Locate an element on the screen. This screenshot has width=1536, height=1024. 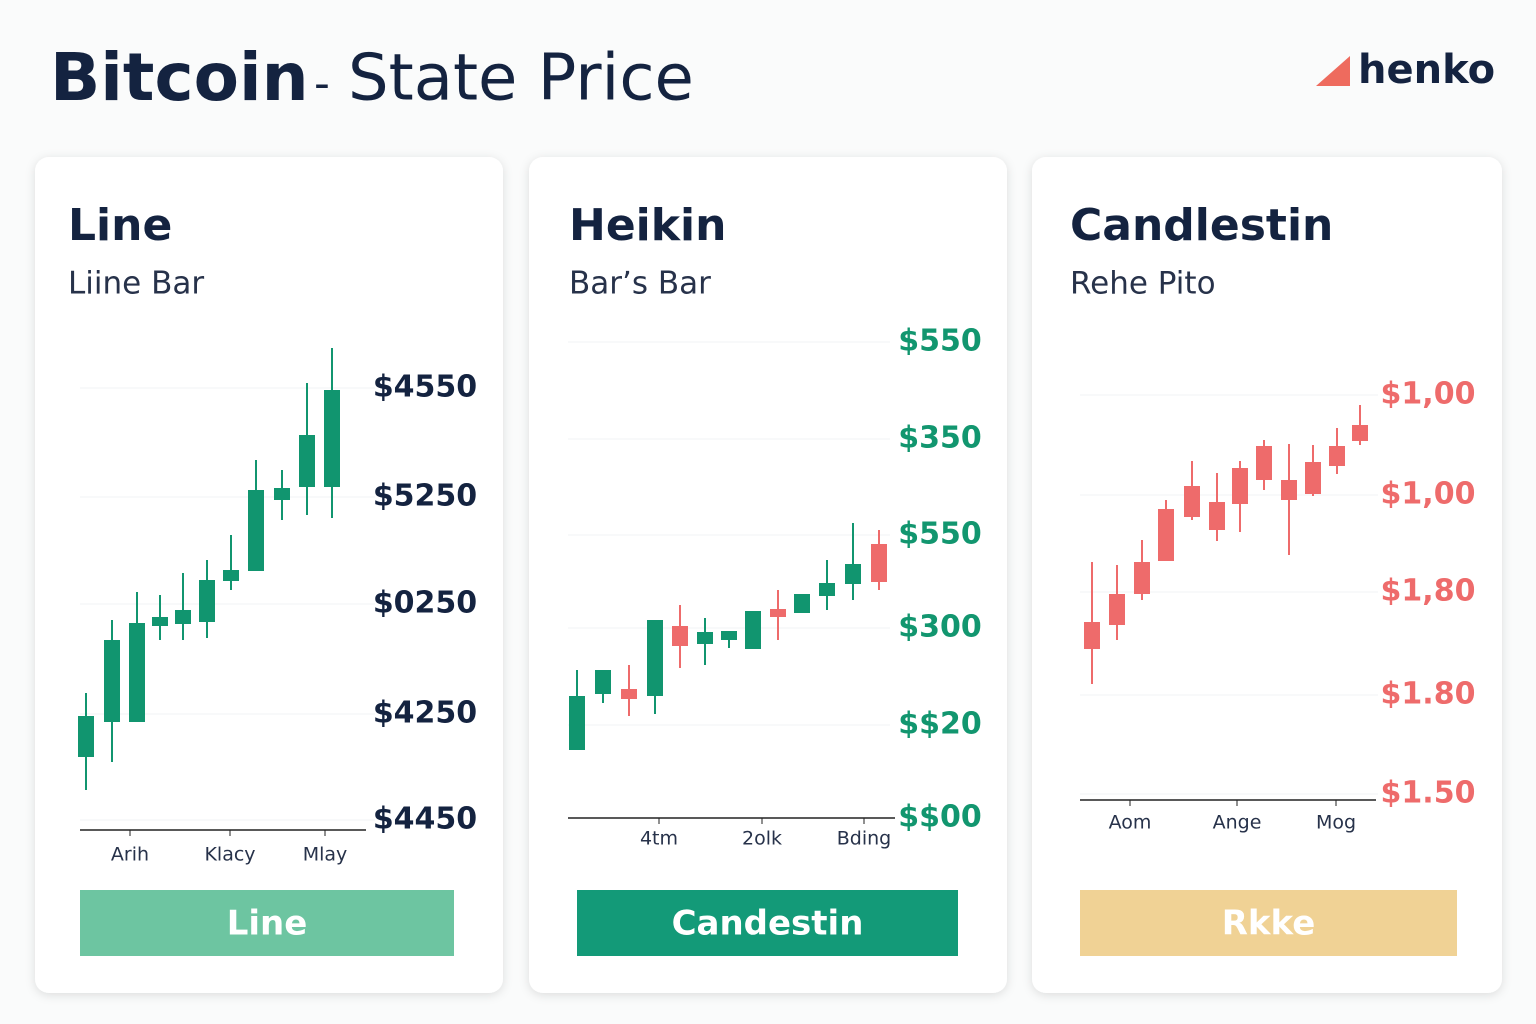
button: Line is located at coordinates (267, 923).